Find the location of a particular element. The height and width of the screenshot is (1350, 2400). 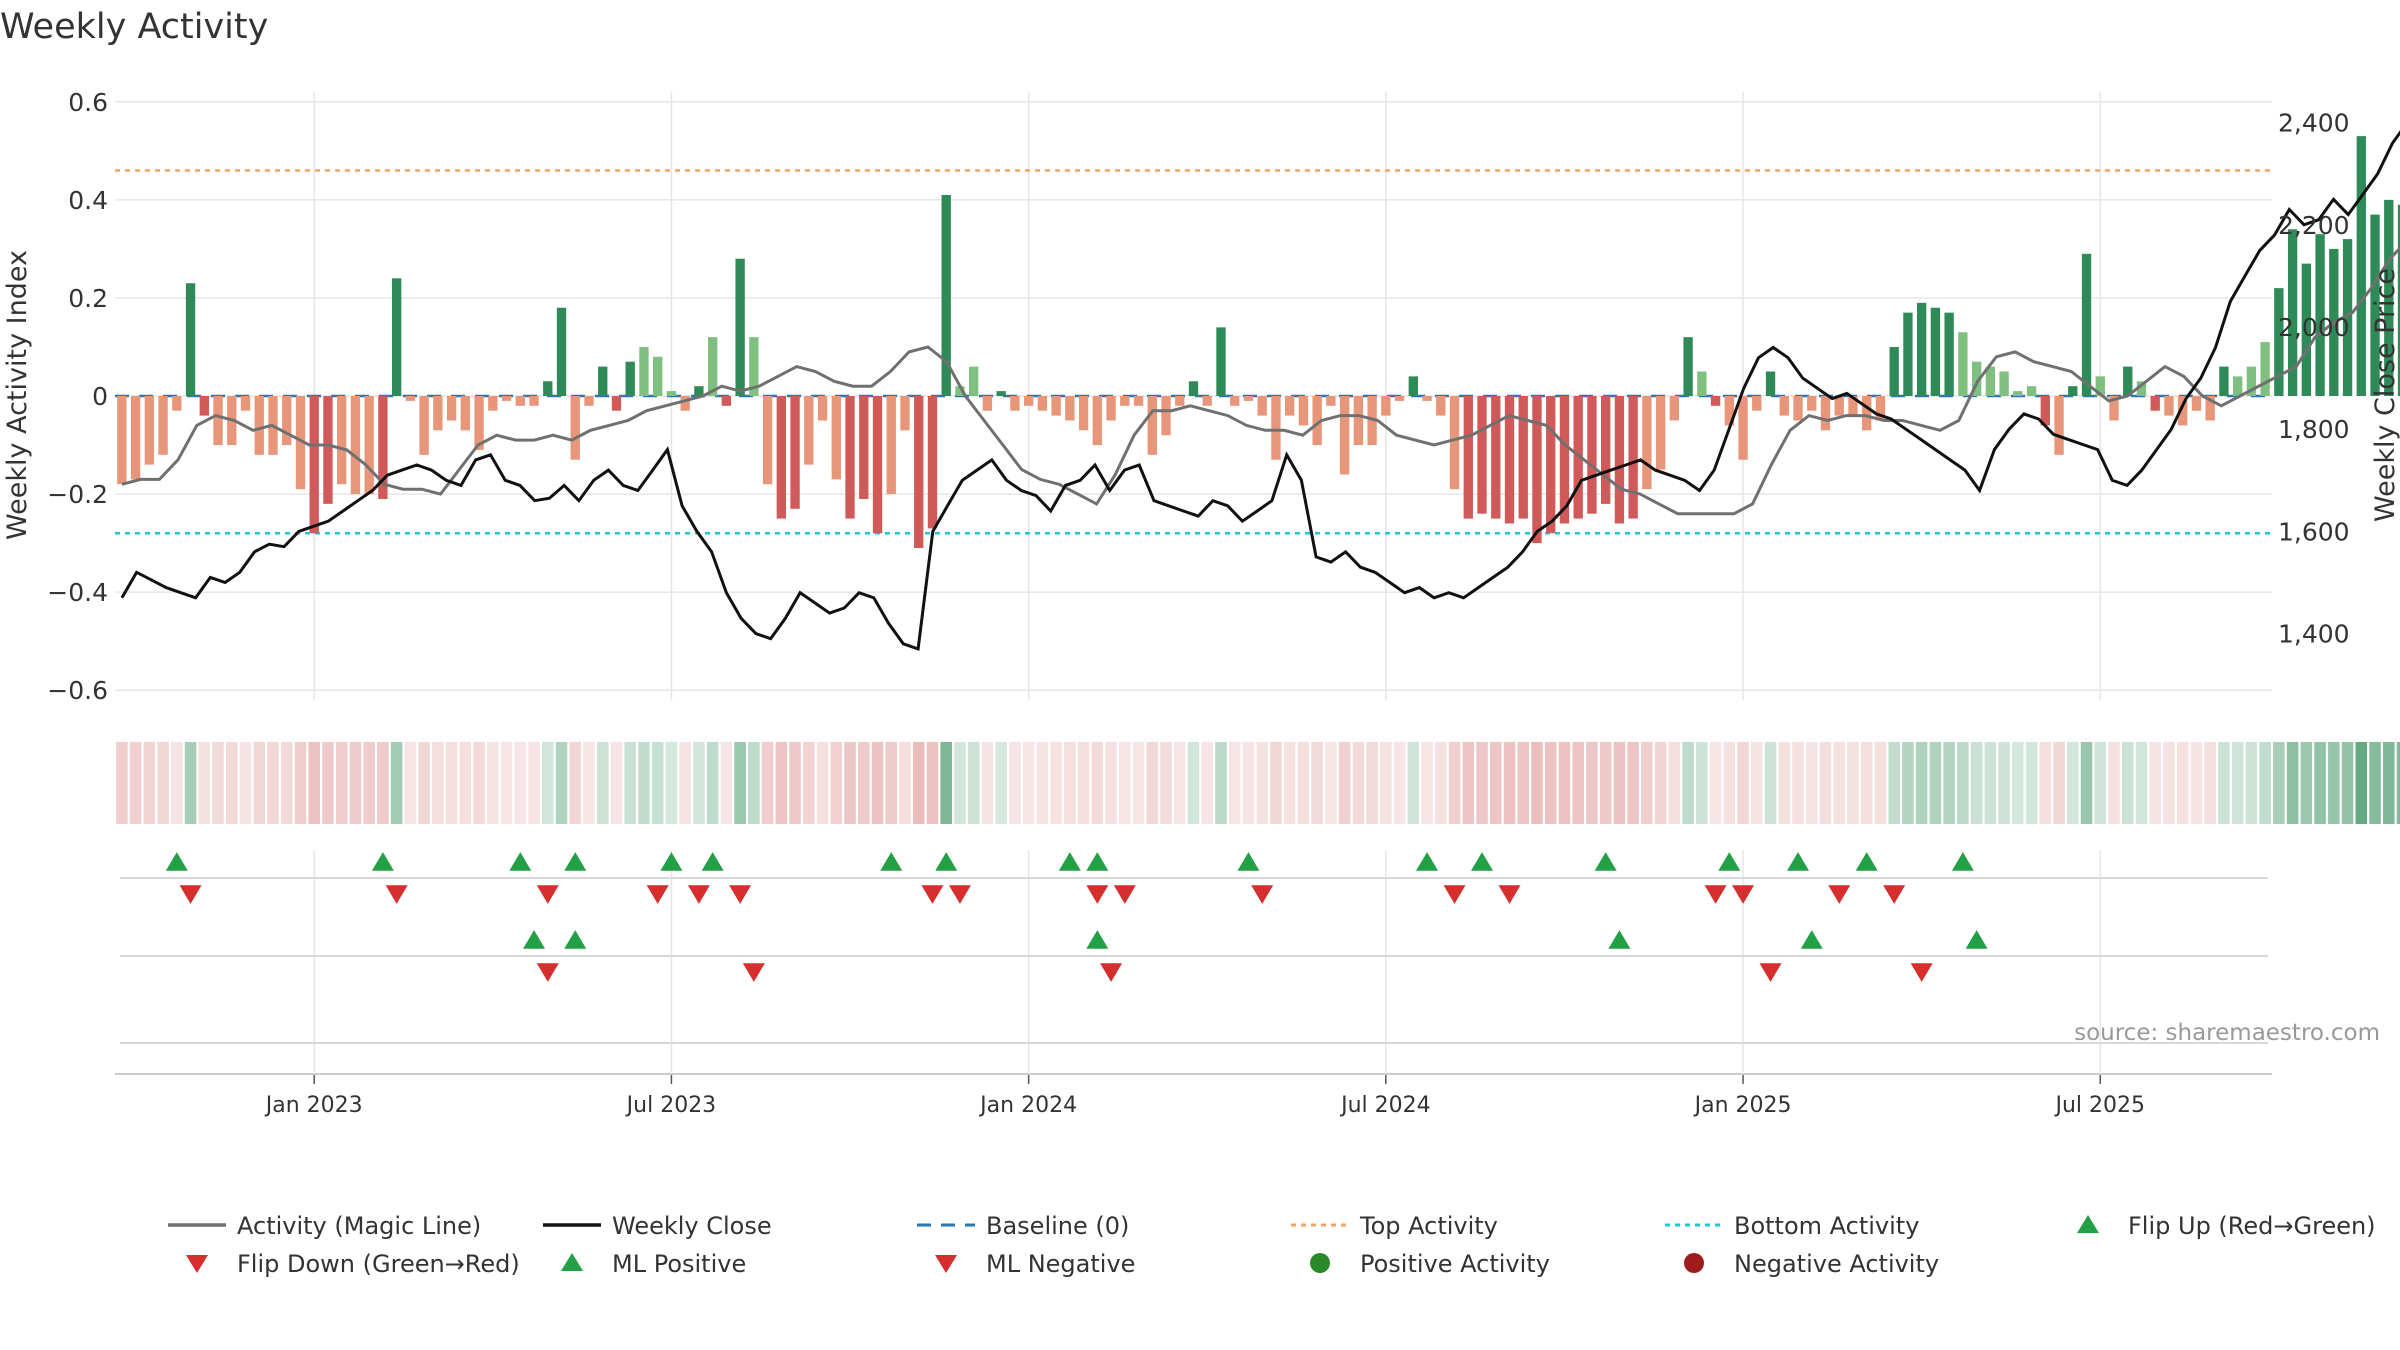

legend-item: Weekly Close is located at coordinates (657, 1226).